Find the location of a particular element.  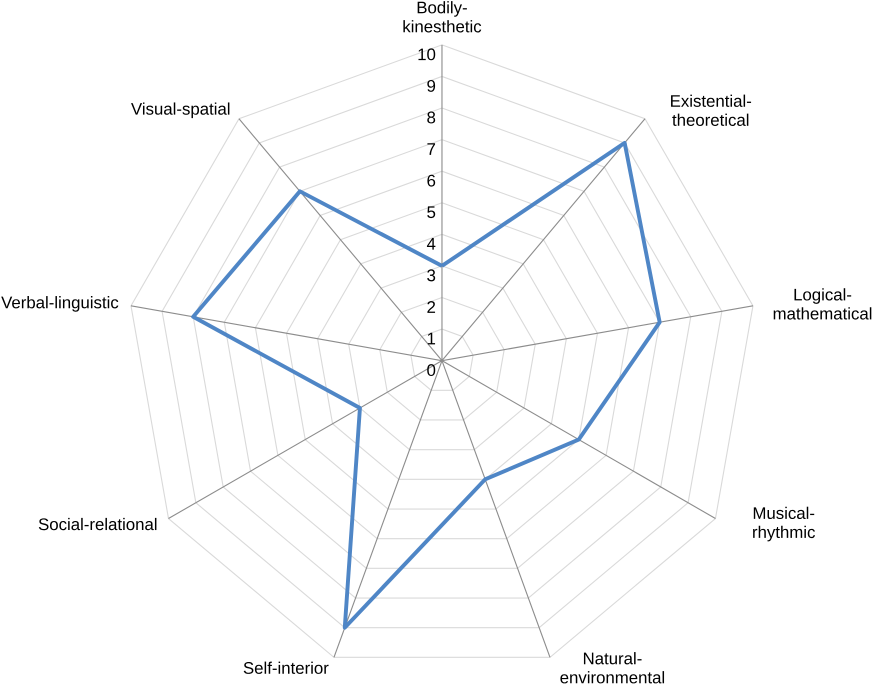

spoke-label: Bodily-kinesthetic is located at coordinates (442, 17).